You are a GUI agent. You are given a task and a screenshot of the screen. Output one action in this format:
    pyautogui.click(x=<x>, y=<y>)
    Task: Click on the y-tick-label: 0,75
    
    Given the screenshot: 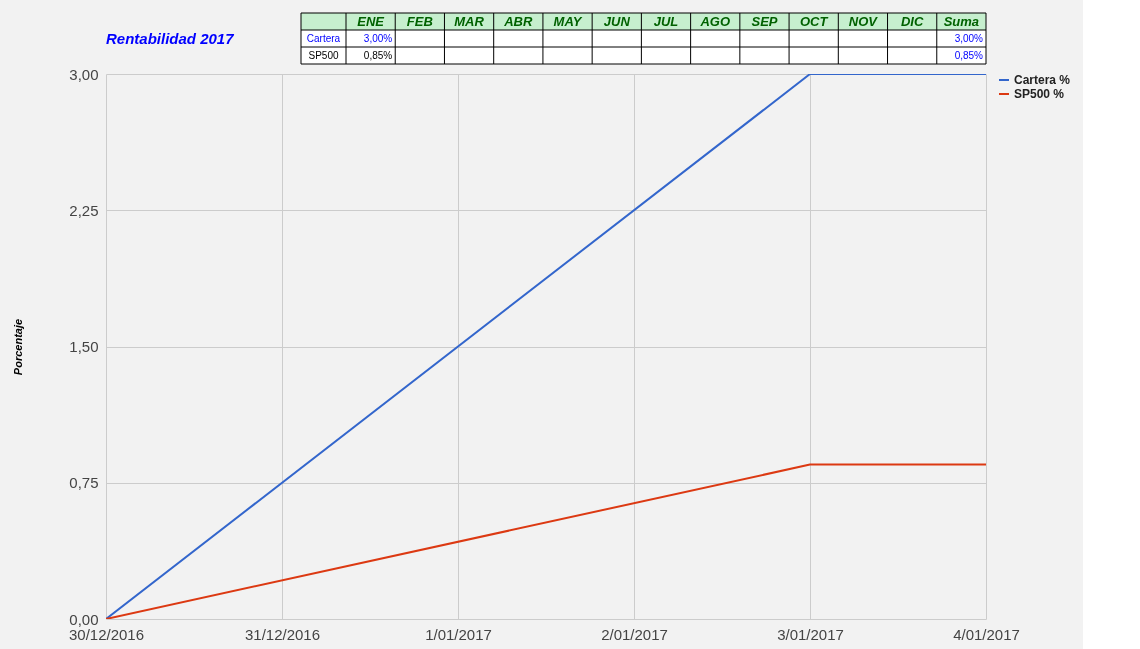 What is the action you would take?
    pyautogui.click(x=84, y=483)
    